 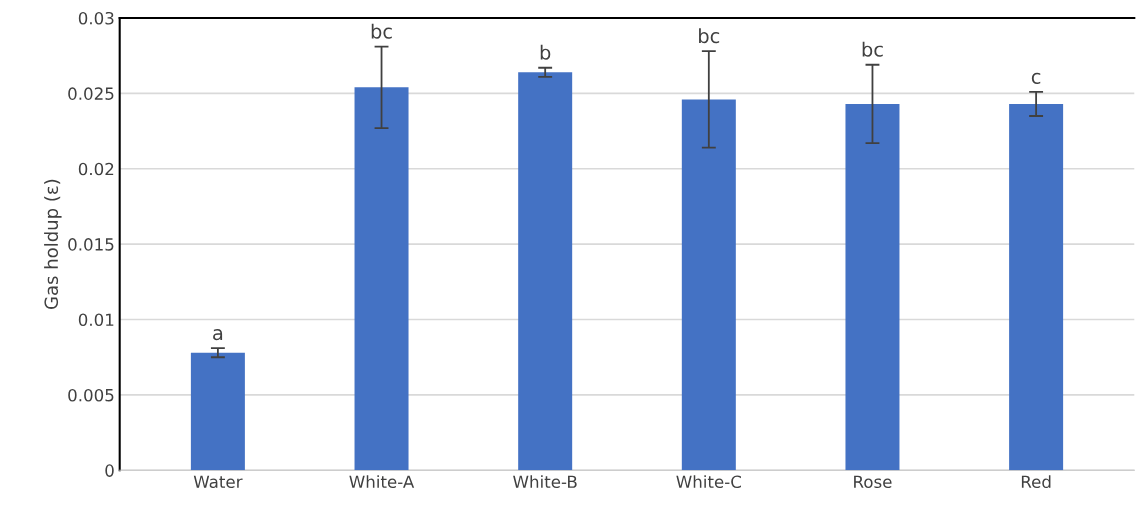 I want to click on y-tick-label: 0.005, so click(x=91, y=395).